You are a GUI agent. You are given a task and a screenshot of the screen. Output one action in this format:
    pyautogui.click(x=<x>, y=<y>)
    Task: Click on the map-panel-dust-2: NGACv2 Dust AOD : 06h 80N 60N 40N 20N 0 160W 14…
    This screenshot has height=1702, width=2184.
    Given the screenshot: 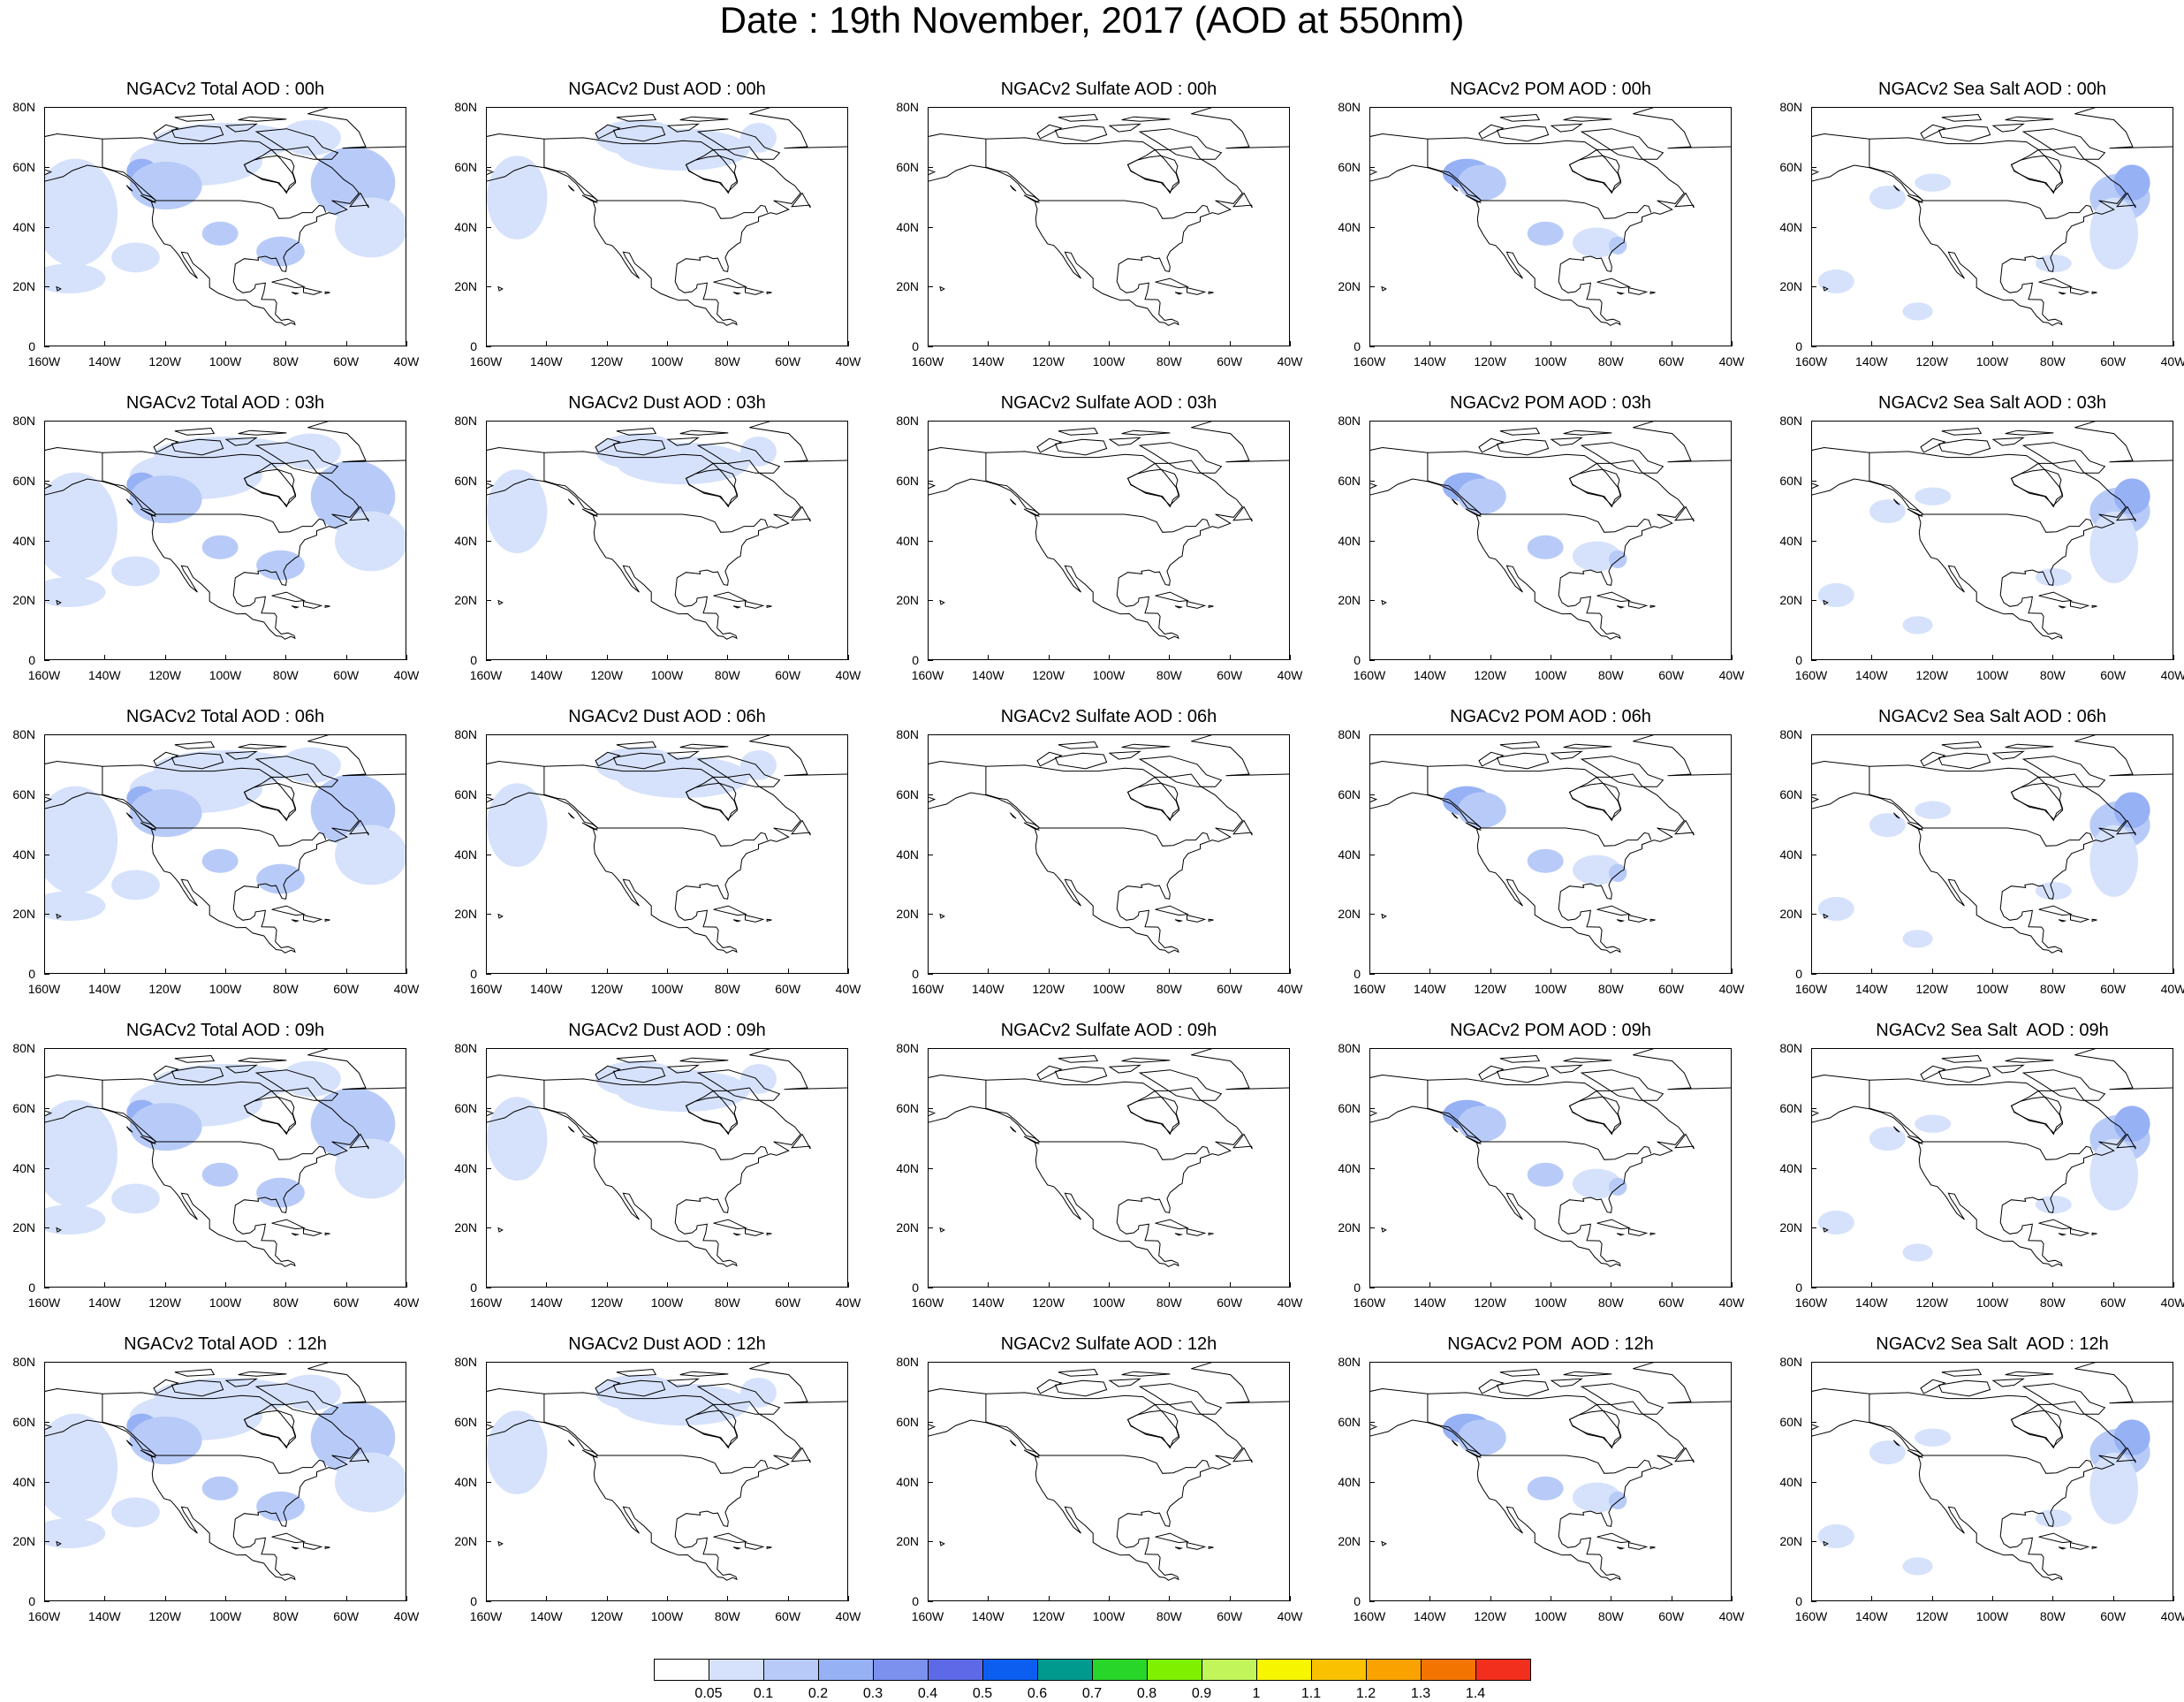 What is the action you would take?
    pyautogui.click(x=665, y=862)
    